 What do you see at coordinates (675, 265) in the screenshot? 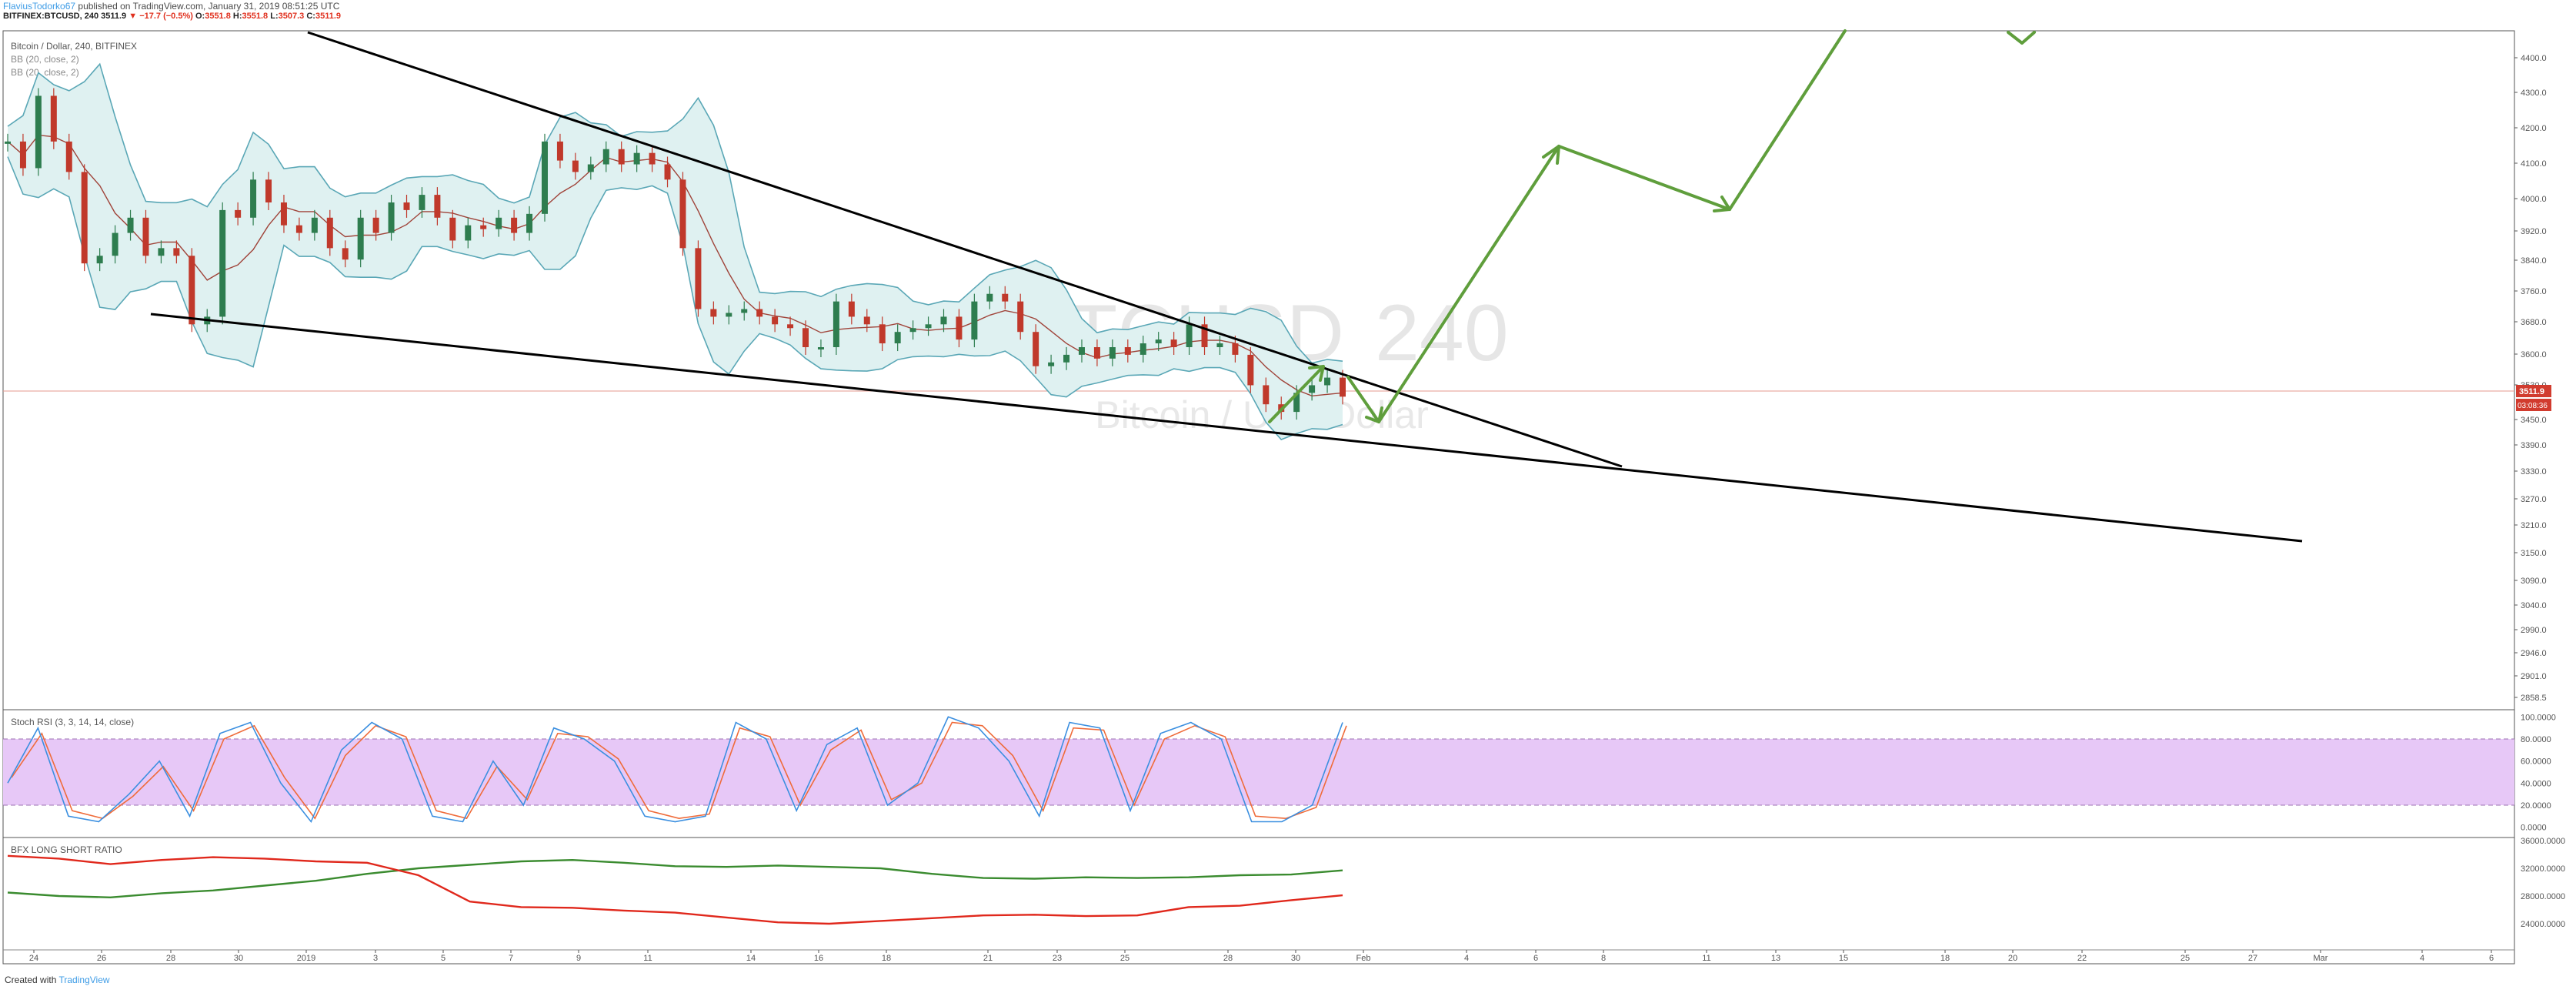
I see `bollinger-basis-line` at bounding box center [675, 265].